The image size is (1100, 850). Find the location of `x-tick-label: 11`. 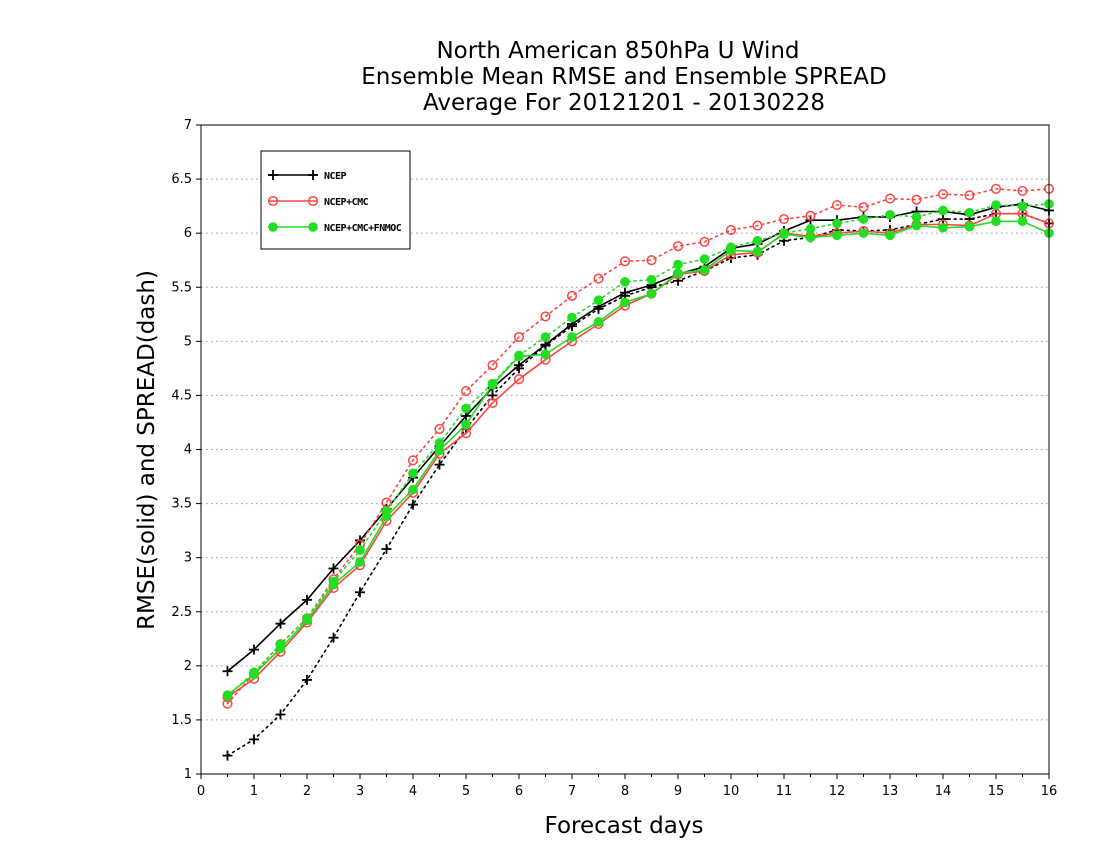

x-tick-label: 11 is located at coordinates (784, 791).